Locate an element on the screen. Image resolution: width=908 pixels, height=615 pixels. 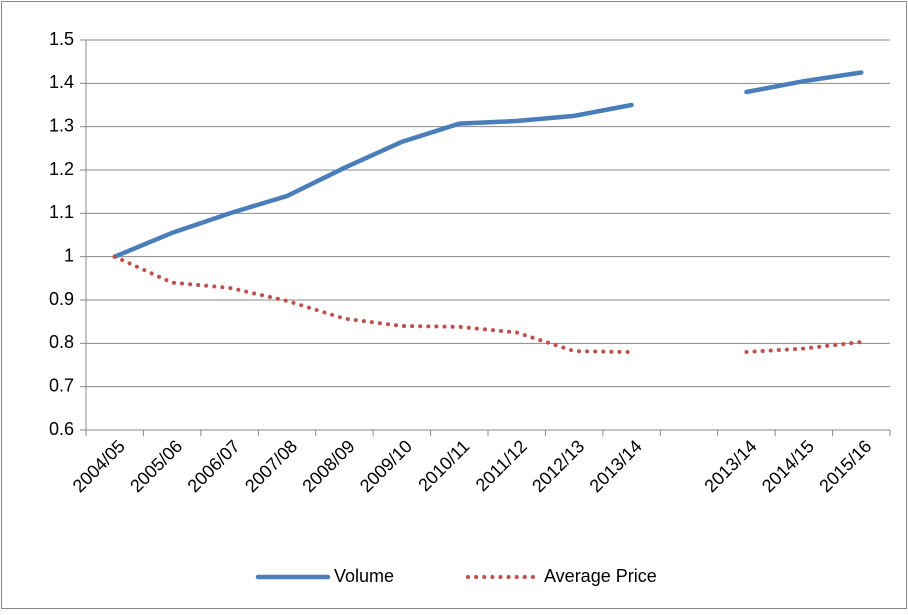
legend-label: Average Price is located at coordinates (600, 576).